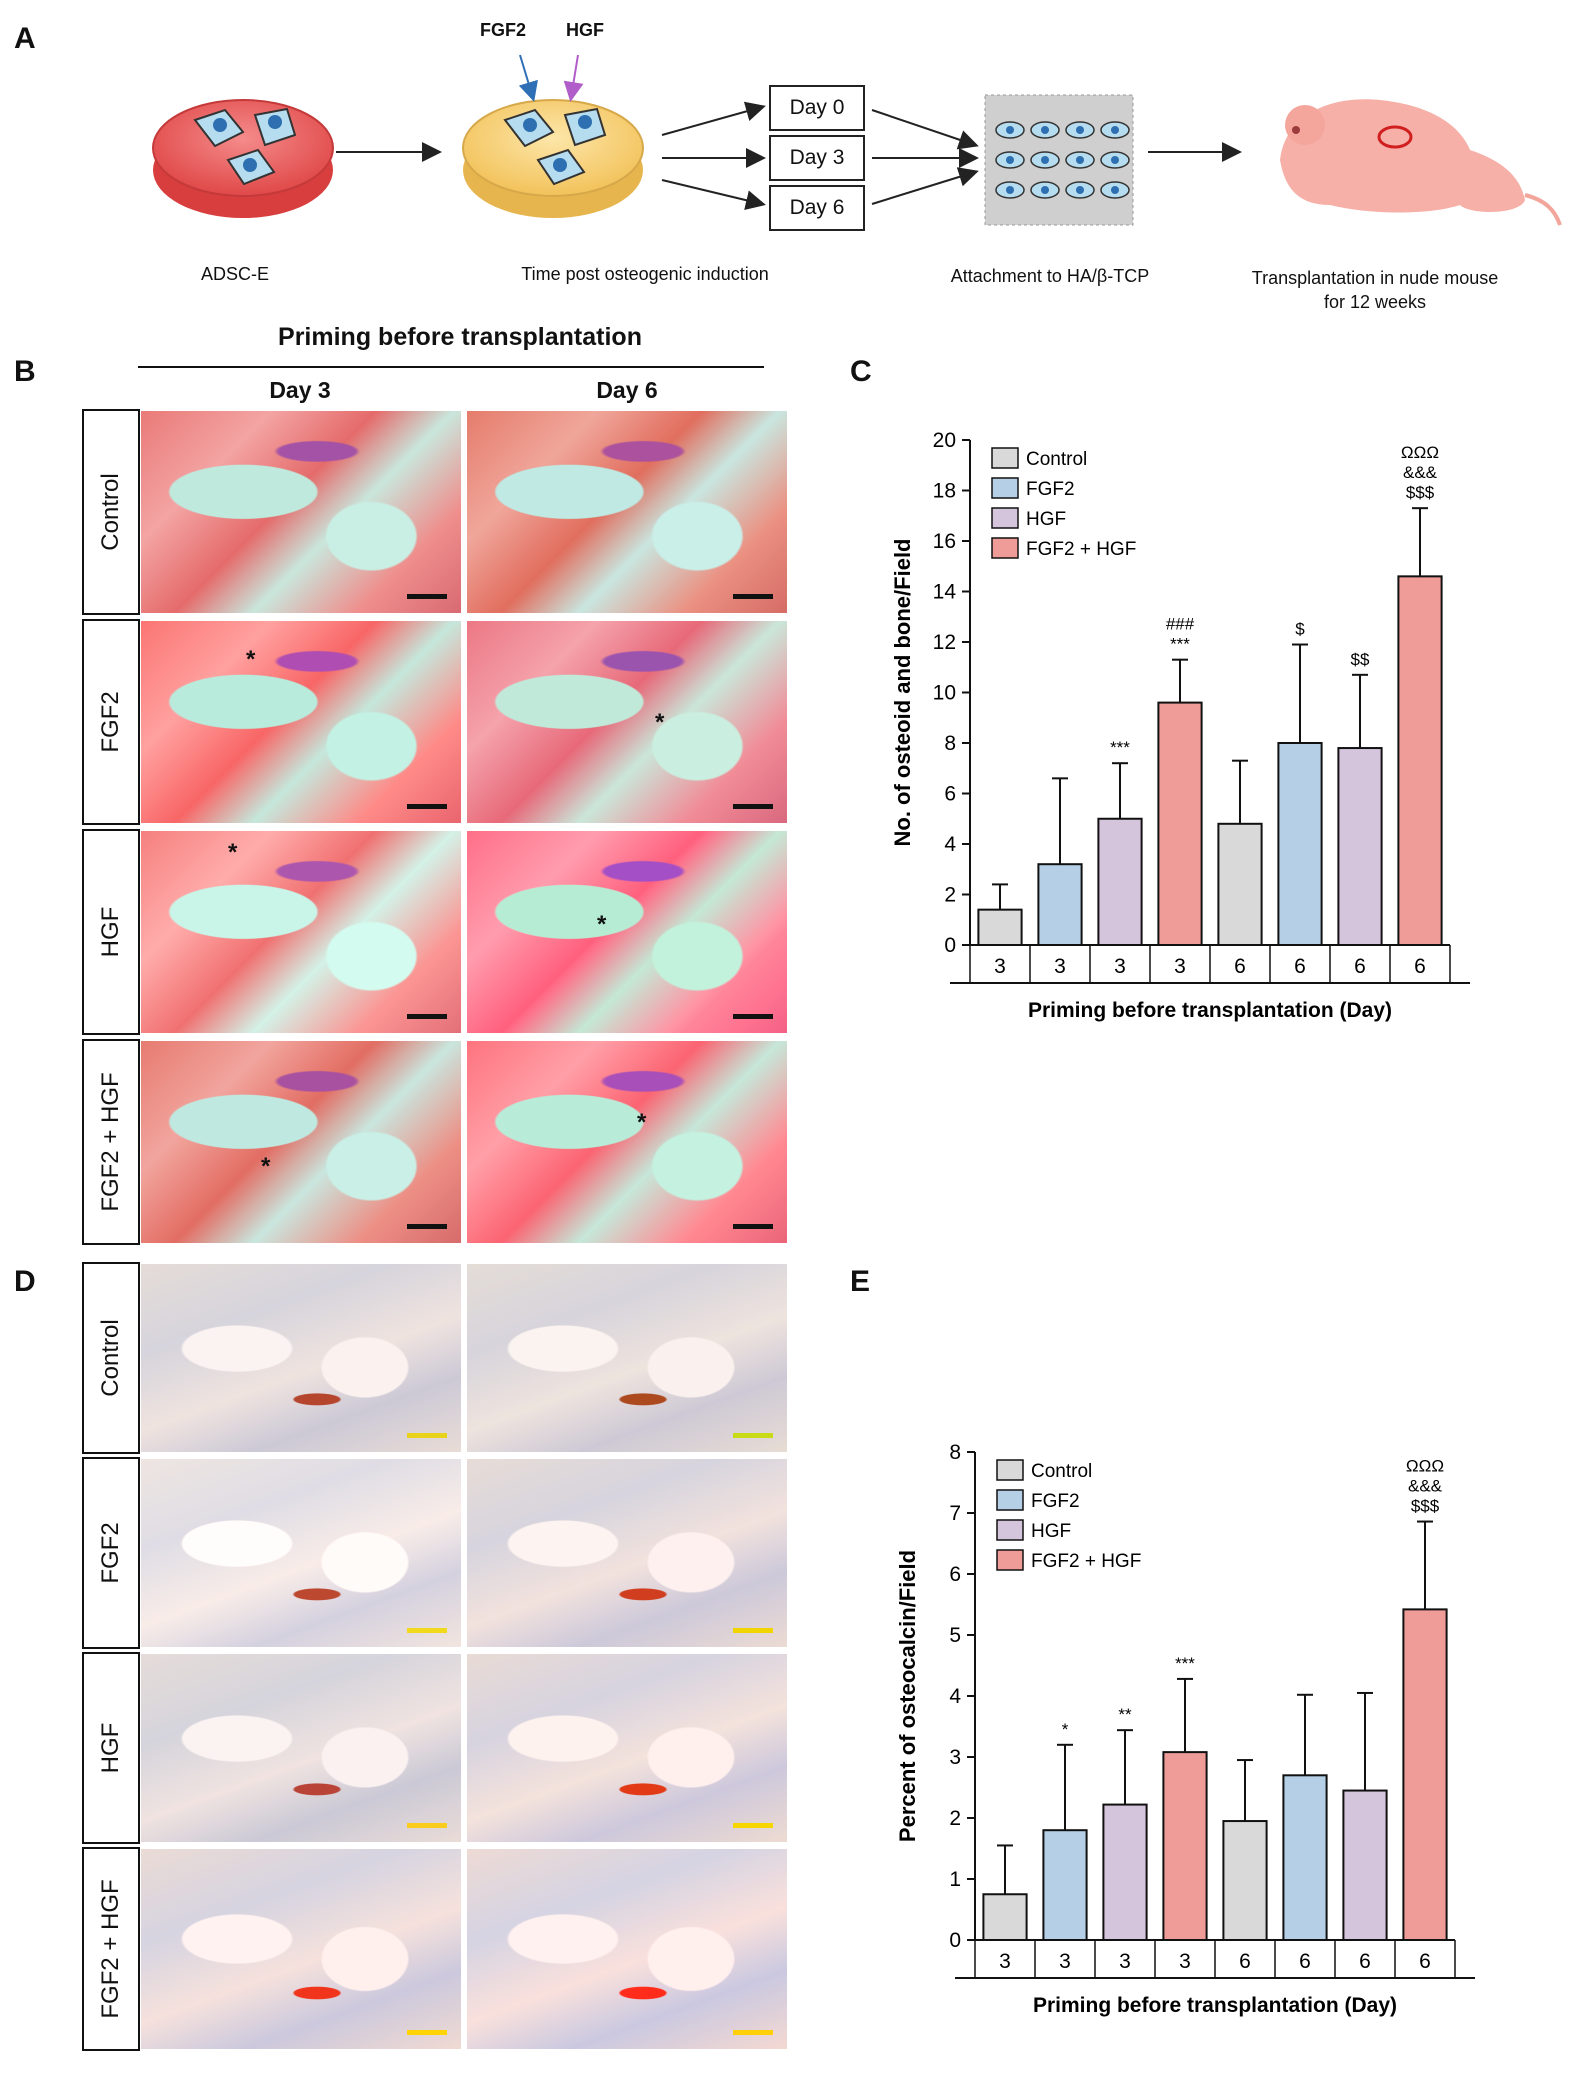 Image resolution: width=1569 pixels, height=2079 pixels. Describe the element at coordinates (1081, 549) in the screenshot. I see `legend-label: FGF2 + HGF` at that location.